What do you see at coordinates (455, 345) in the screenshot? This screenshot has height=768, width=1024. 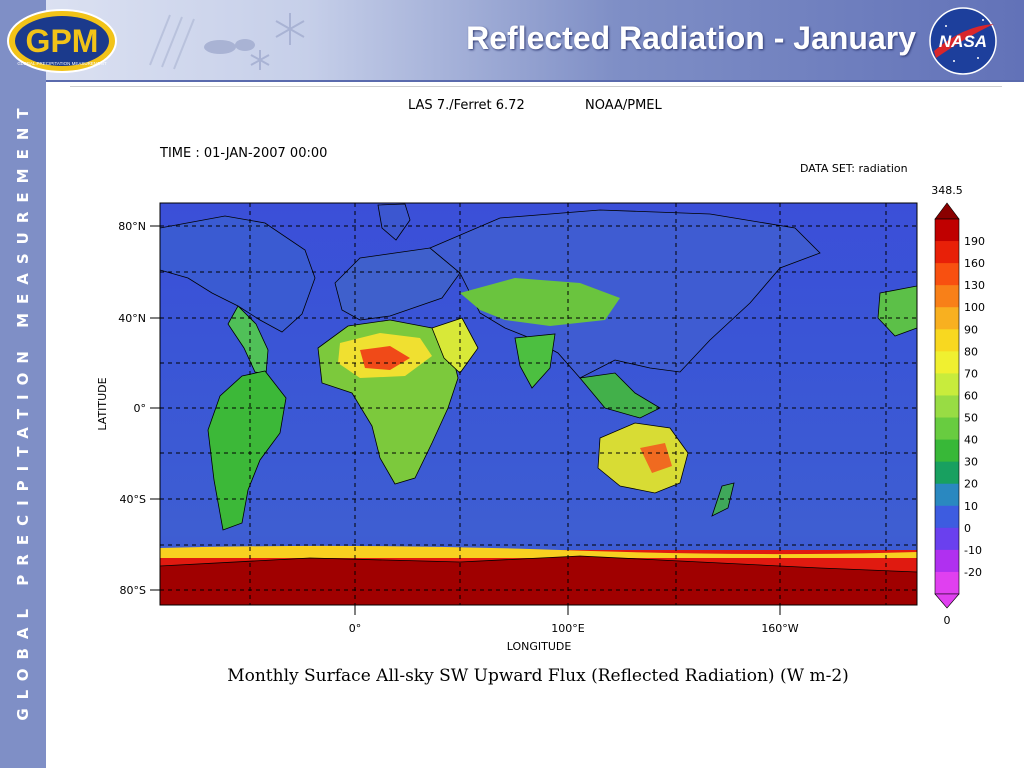 I see `arabia` at bounding box center [455, 345].